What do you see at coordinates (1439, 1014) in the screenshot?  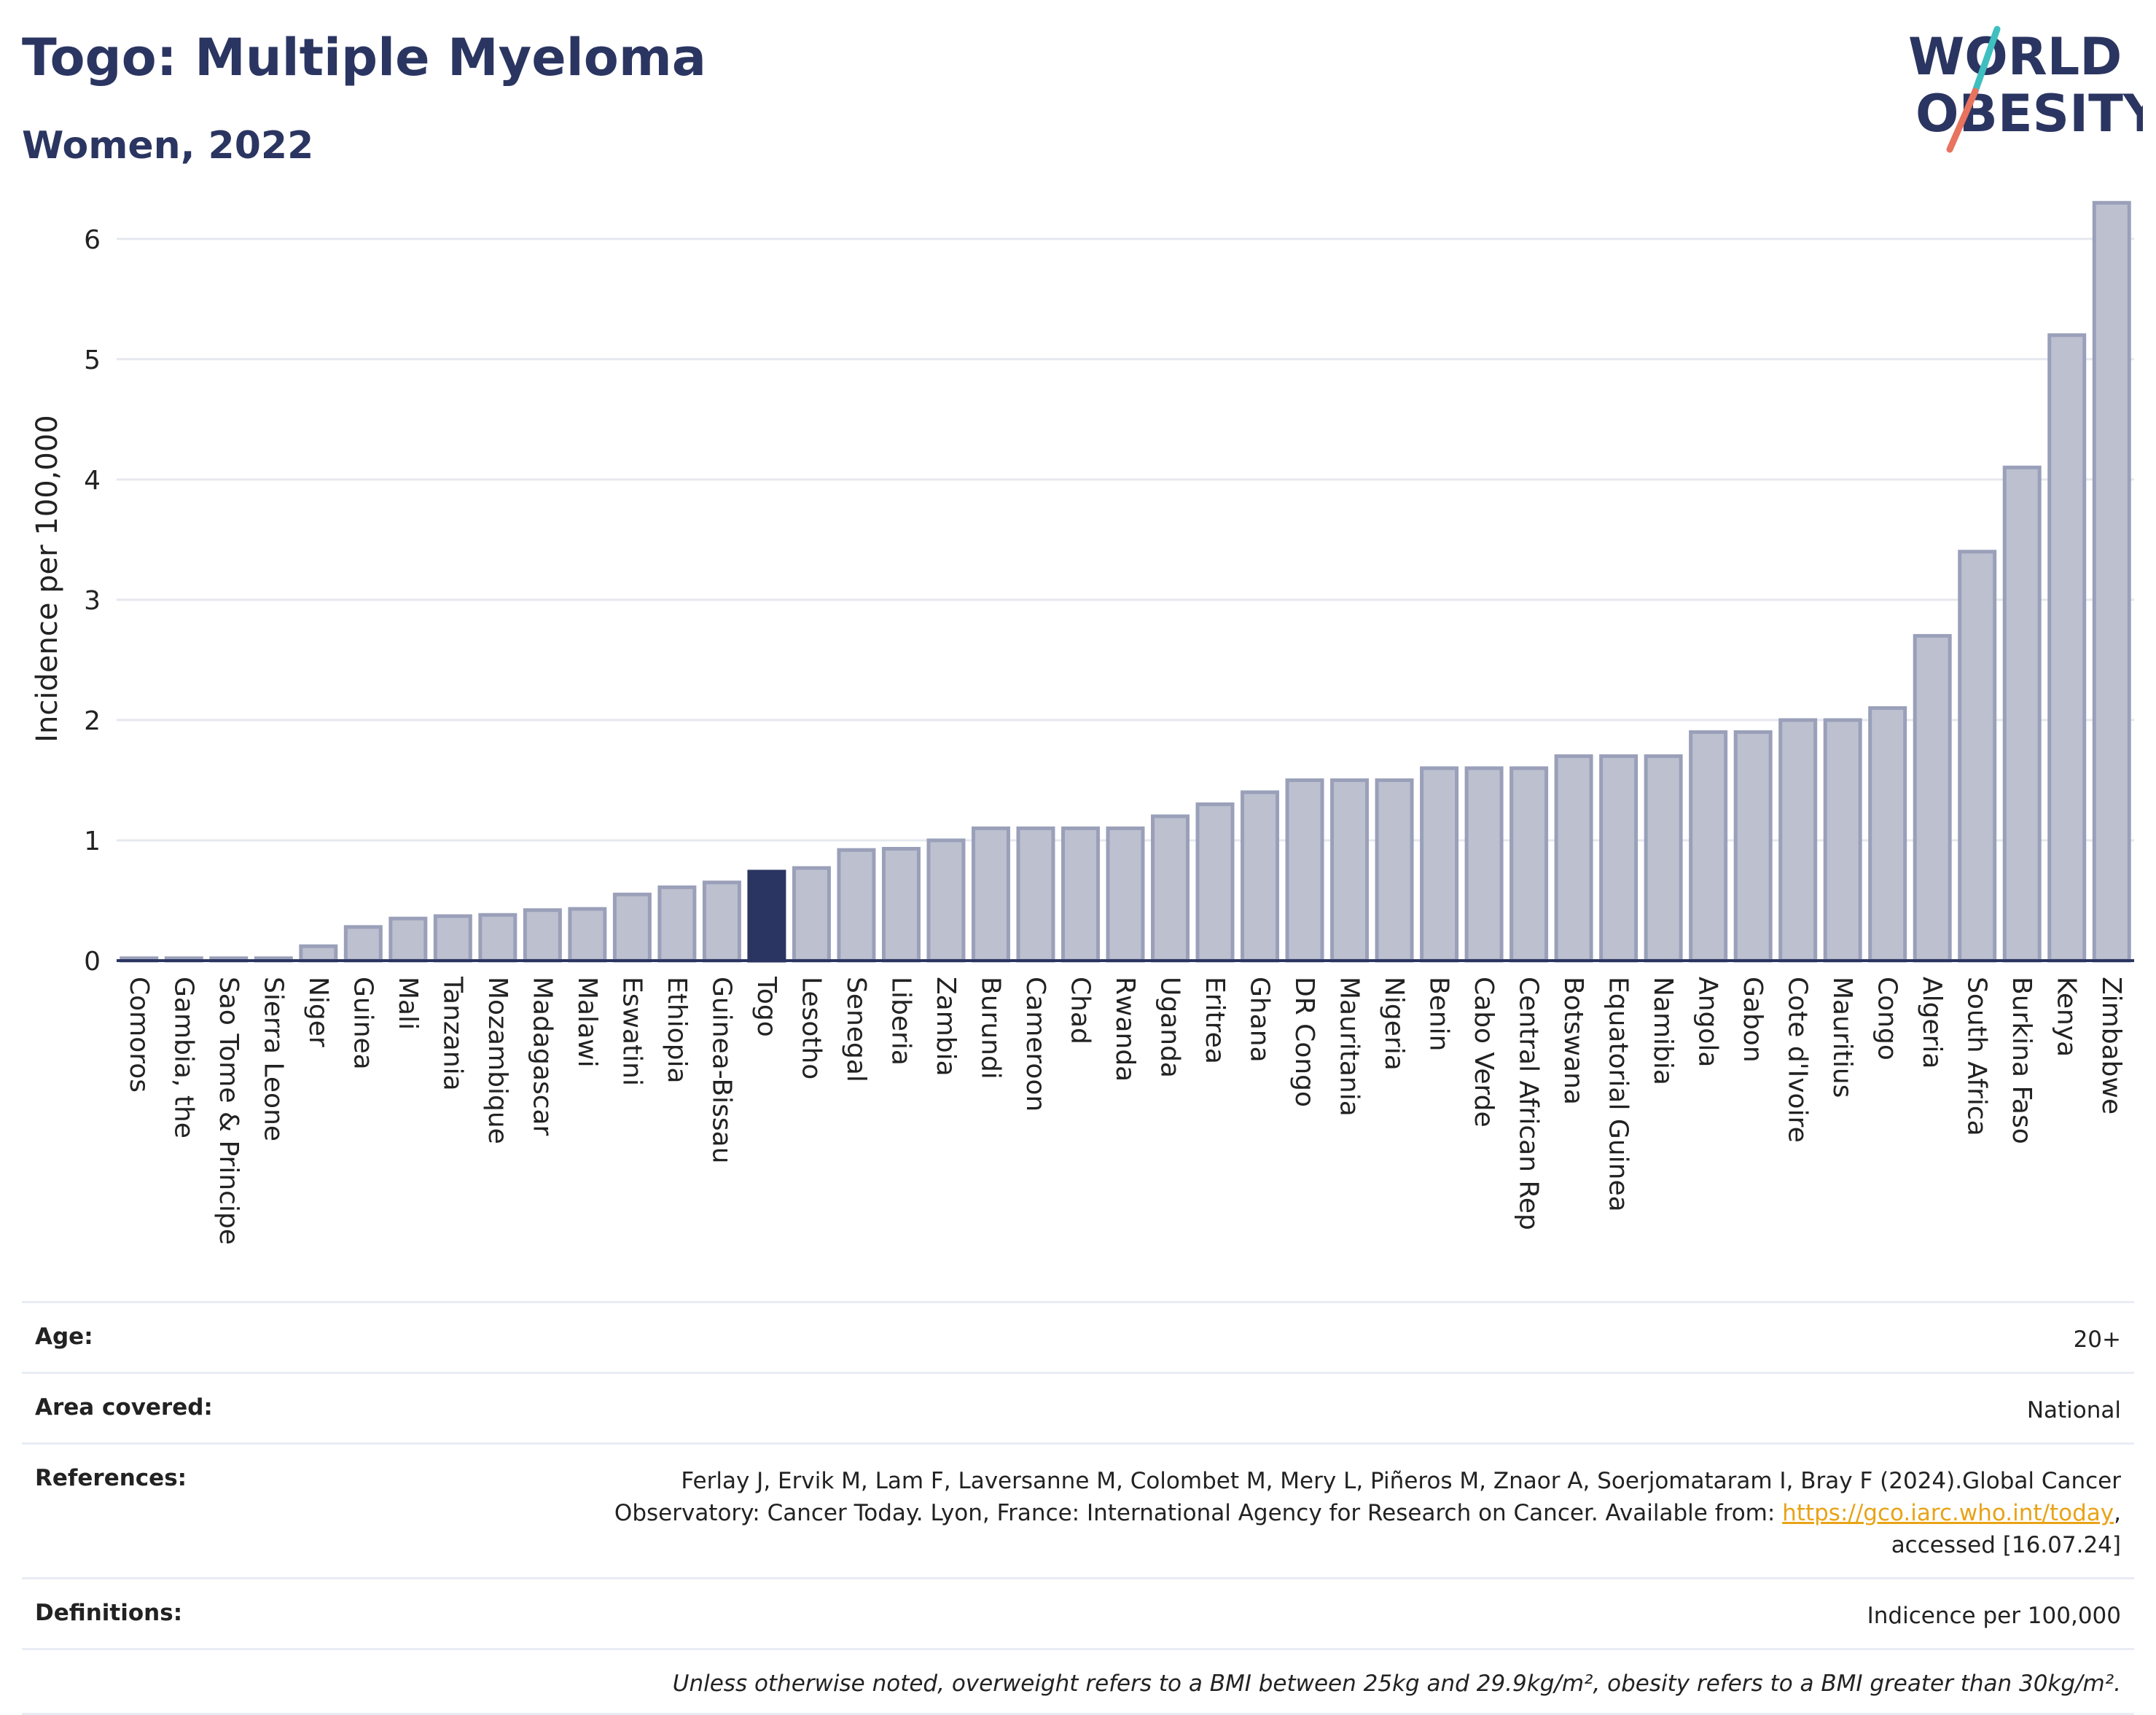 I see `x-tick-label: Benin` at bounding box center [1439, 1014].